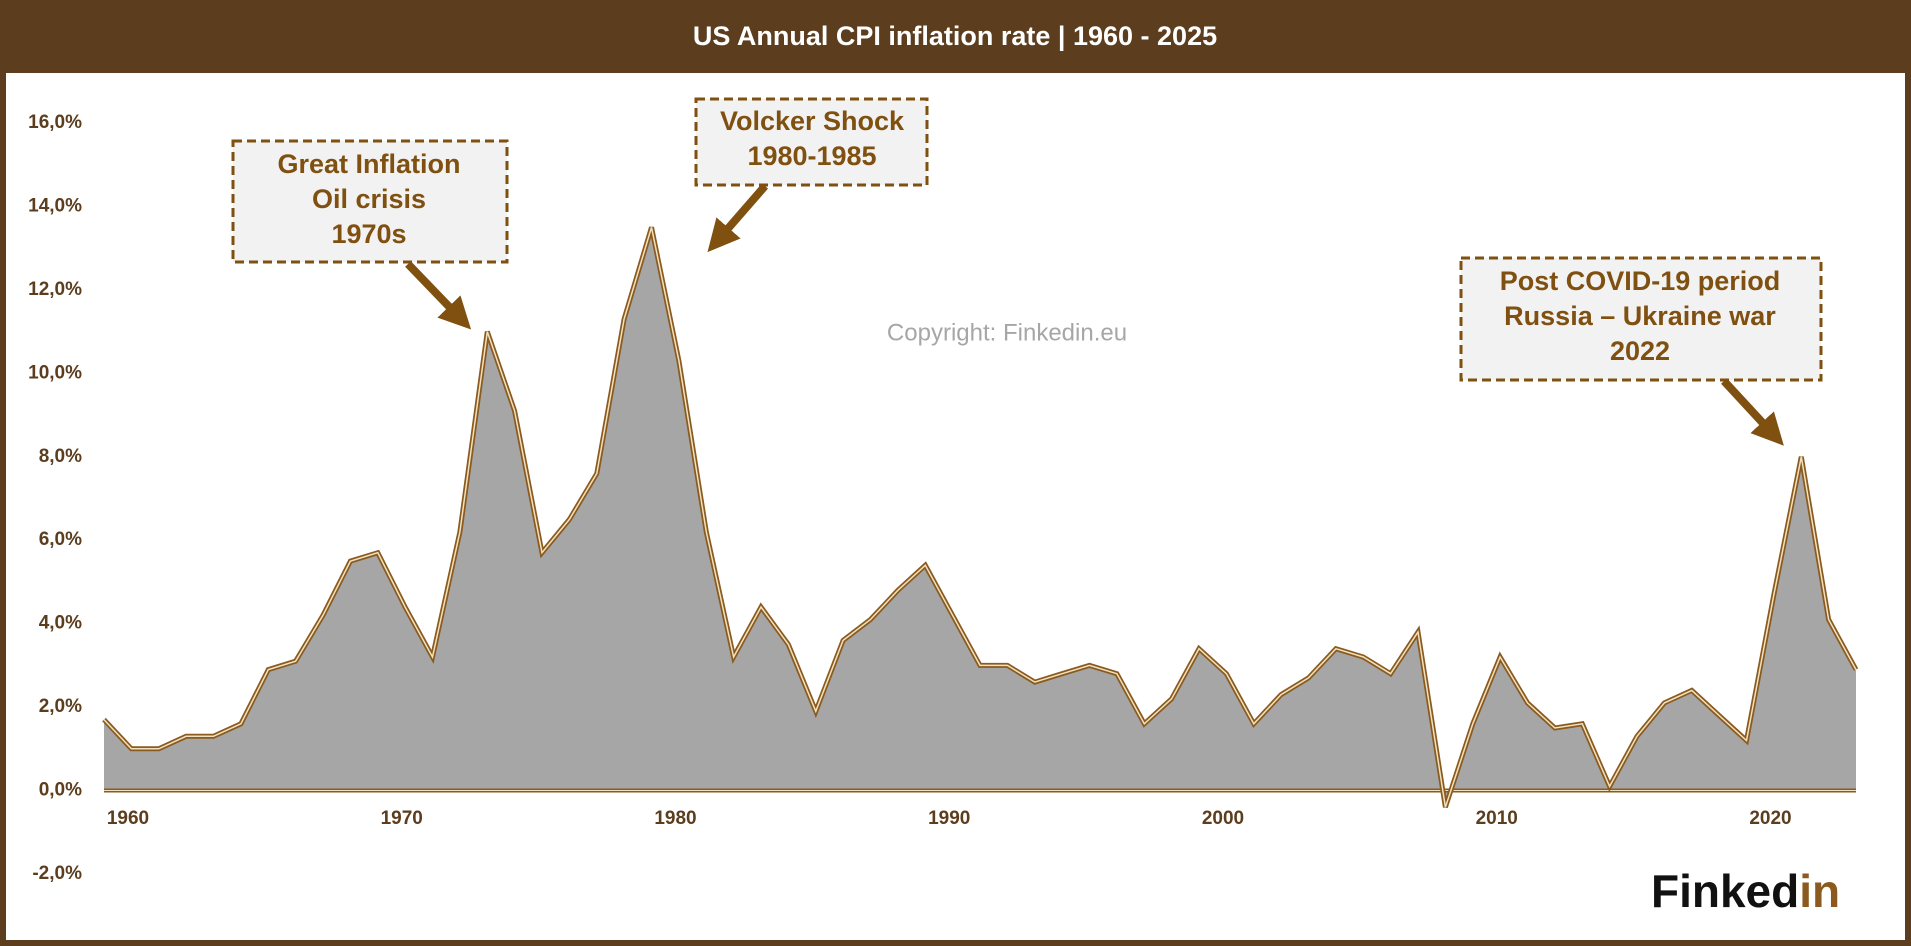  I want to click on x-tick-label: 1960, so click(128, 818).